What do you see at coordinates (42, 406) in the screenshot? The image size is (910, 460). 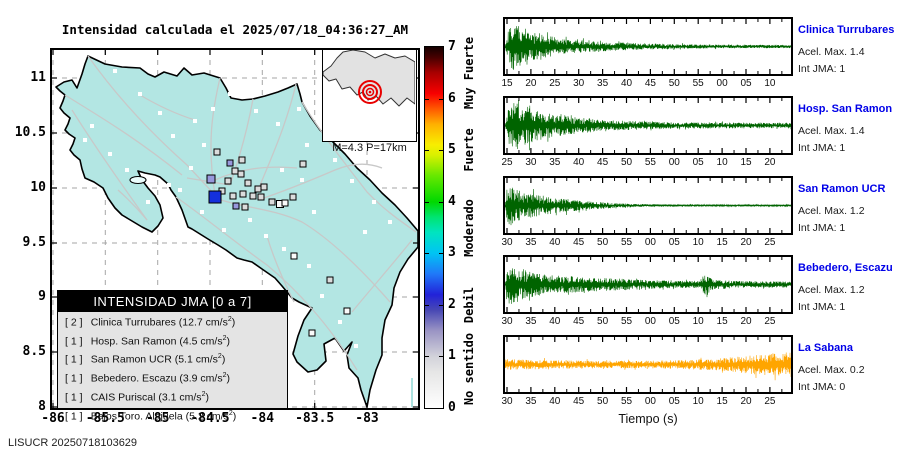 I see `map-y-tick-label: 8` at bounding box center [42, 406].